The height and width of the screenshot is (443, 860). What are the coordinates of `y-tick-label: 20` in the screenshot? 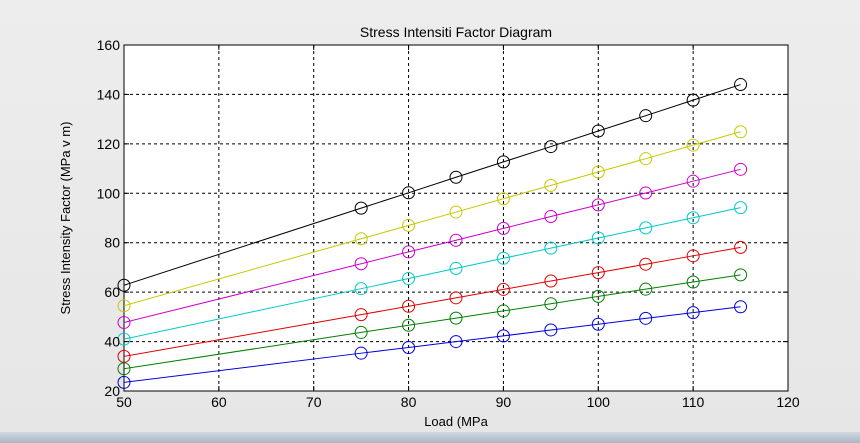 It's located at (112, 391).